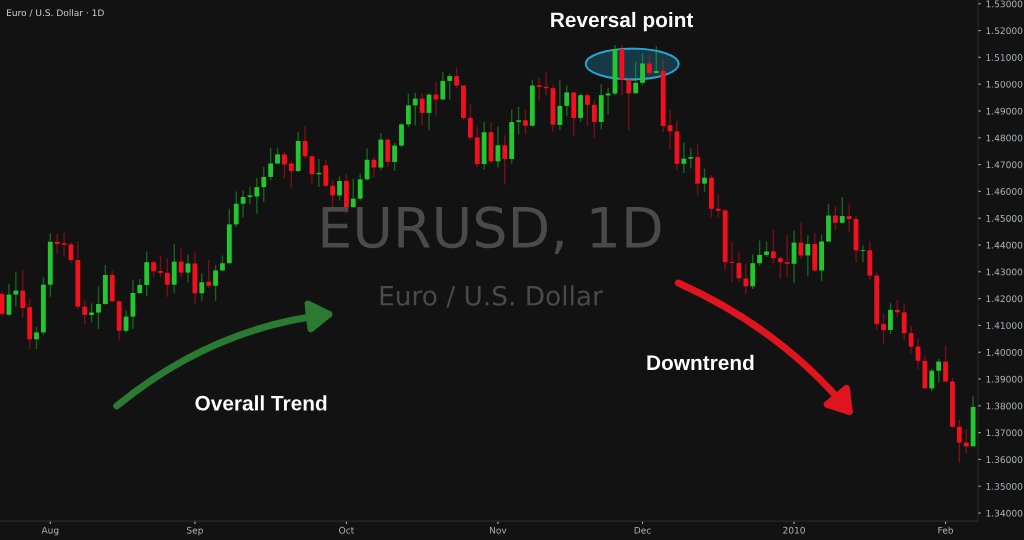  Describe the element at coordinates (50, 531) in the screenshot. I see `x-tick-label: Aug` at that location.